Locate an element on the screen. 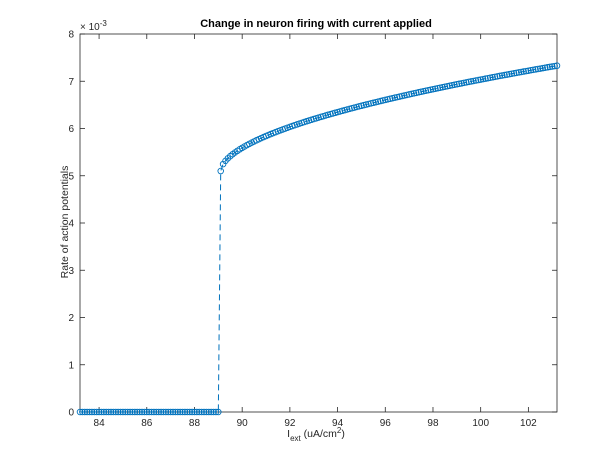 The width and height of the screenshot is (613, 463). x-tick-label: 96 is located at coordinates (386, 423).